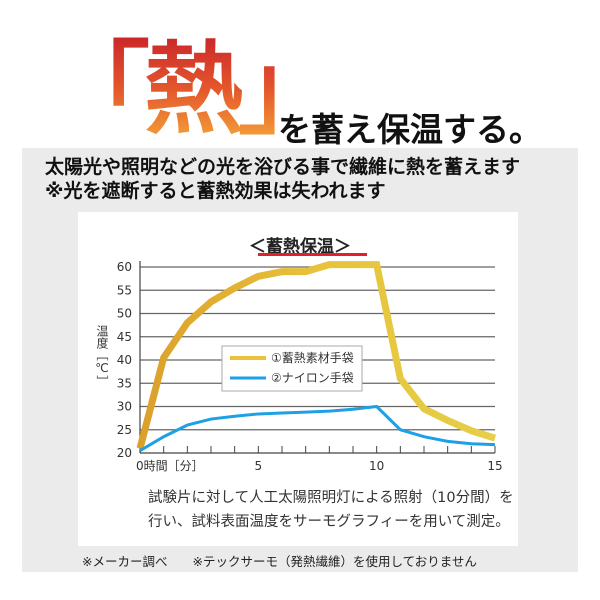 Image resolution: width=600 pixels, height=600 pixels. I want to click on legend-box, so click(292, 368).